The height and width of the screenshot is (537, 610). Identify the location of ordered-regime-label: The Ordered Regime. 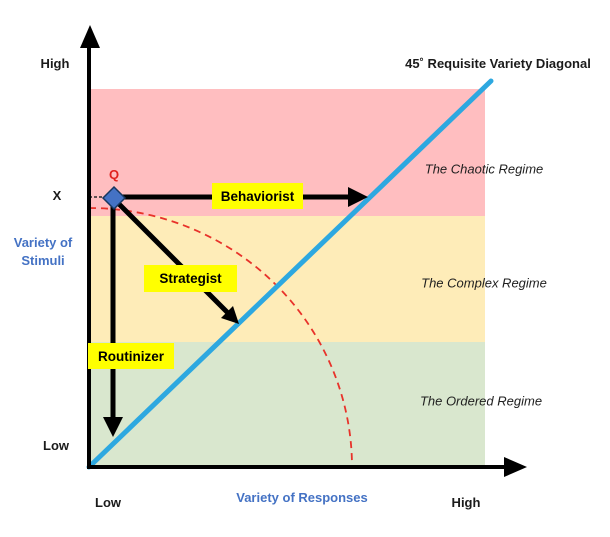
(481, 401).